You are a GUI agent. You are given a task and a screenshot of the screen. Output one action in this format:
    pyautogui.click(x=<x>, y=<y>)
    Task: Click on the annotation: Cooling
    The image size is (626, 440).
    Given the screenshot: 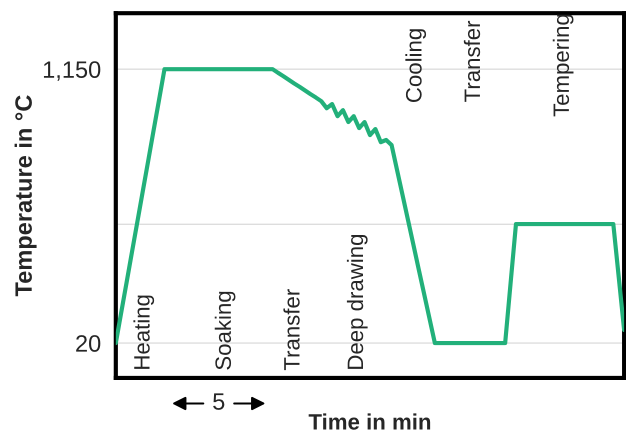 What is the action you would take?
    pyautogui.click(x=415, y=65)
    